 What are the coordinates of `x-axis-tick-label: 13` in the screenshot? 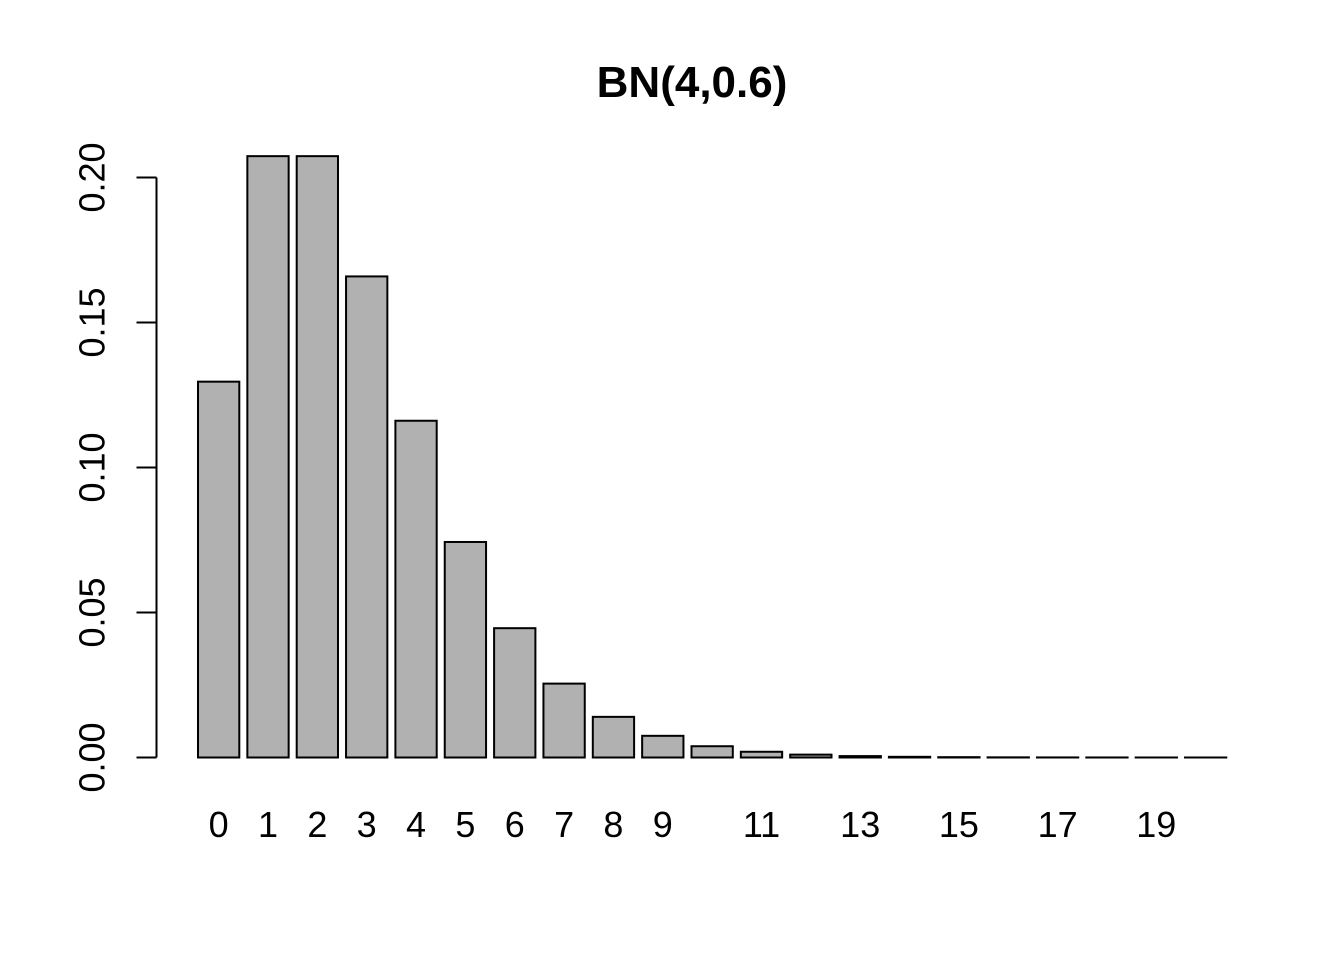 It's located at (860, 824).